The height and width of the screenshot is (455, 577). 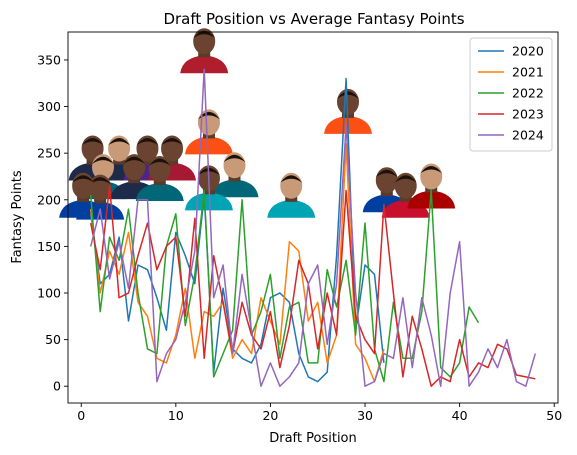 What do you see at coordinates (460, 415) in the screenshot?
I see `x-tick-label: 40` at bounding box center [460, 415].